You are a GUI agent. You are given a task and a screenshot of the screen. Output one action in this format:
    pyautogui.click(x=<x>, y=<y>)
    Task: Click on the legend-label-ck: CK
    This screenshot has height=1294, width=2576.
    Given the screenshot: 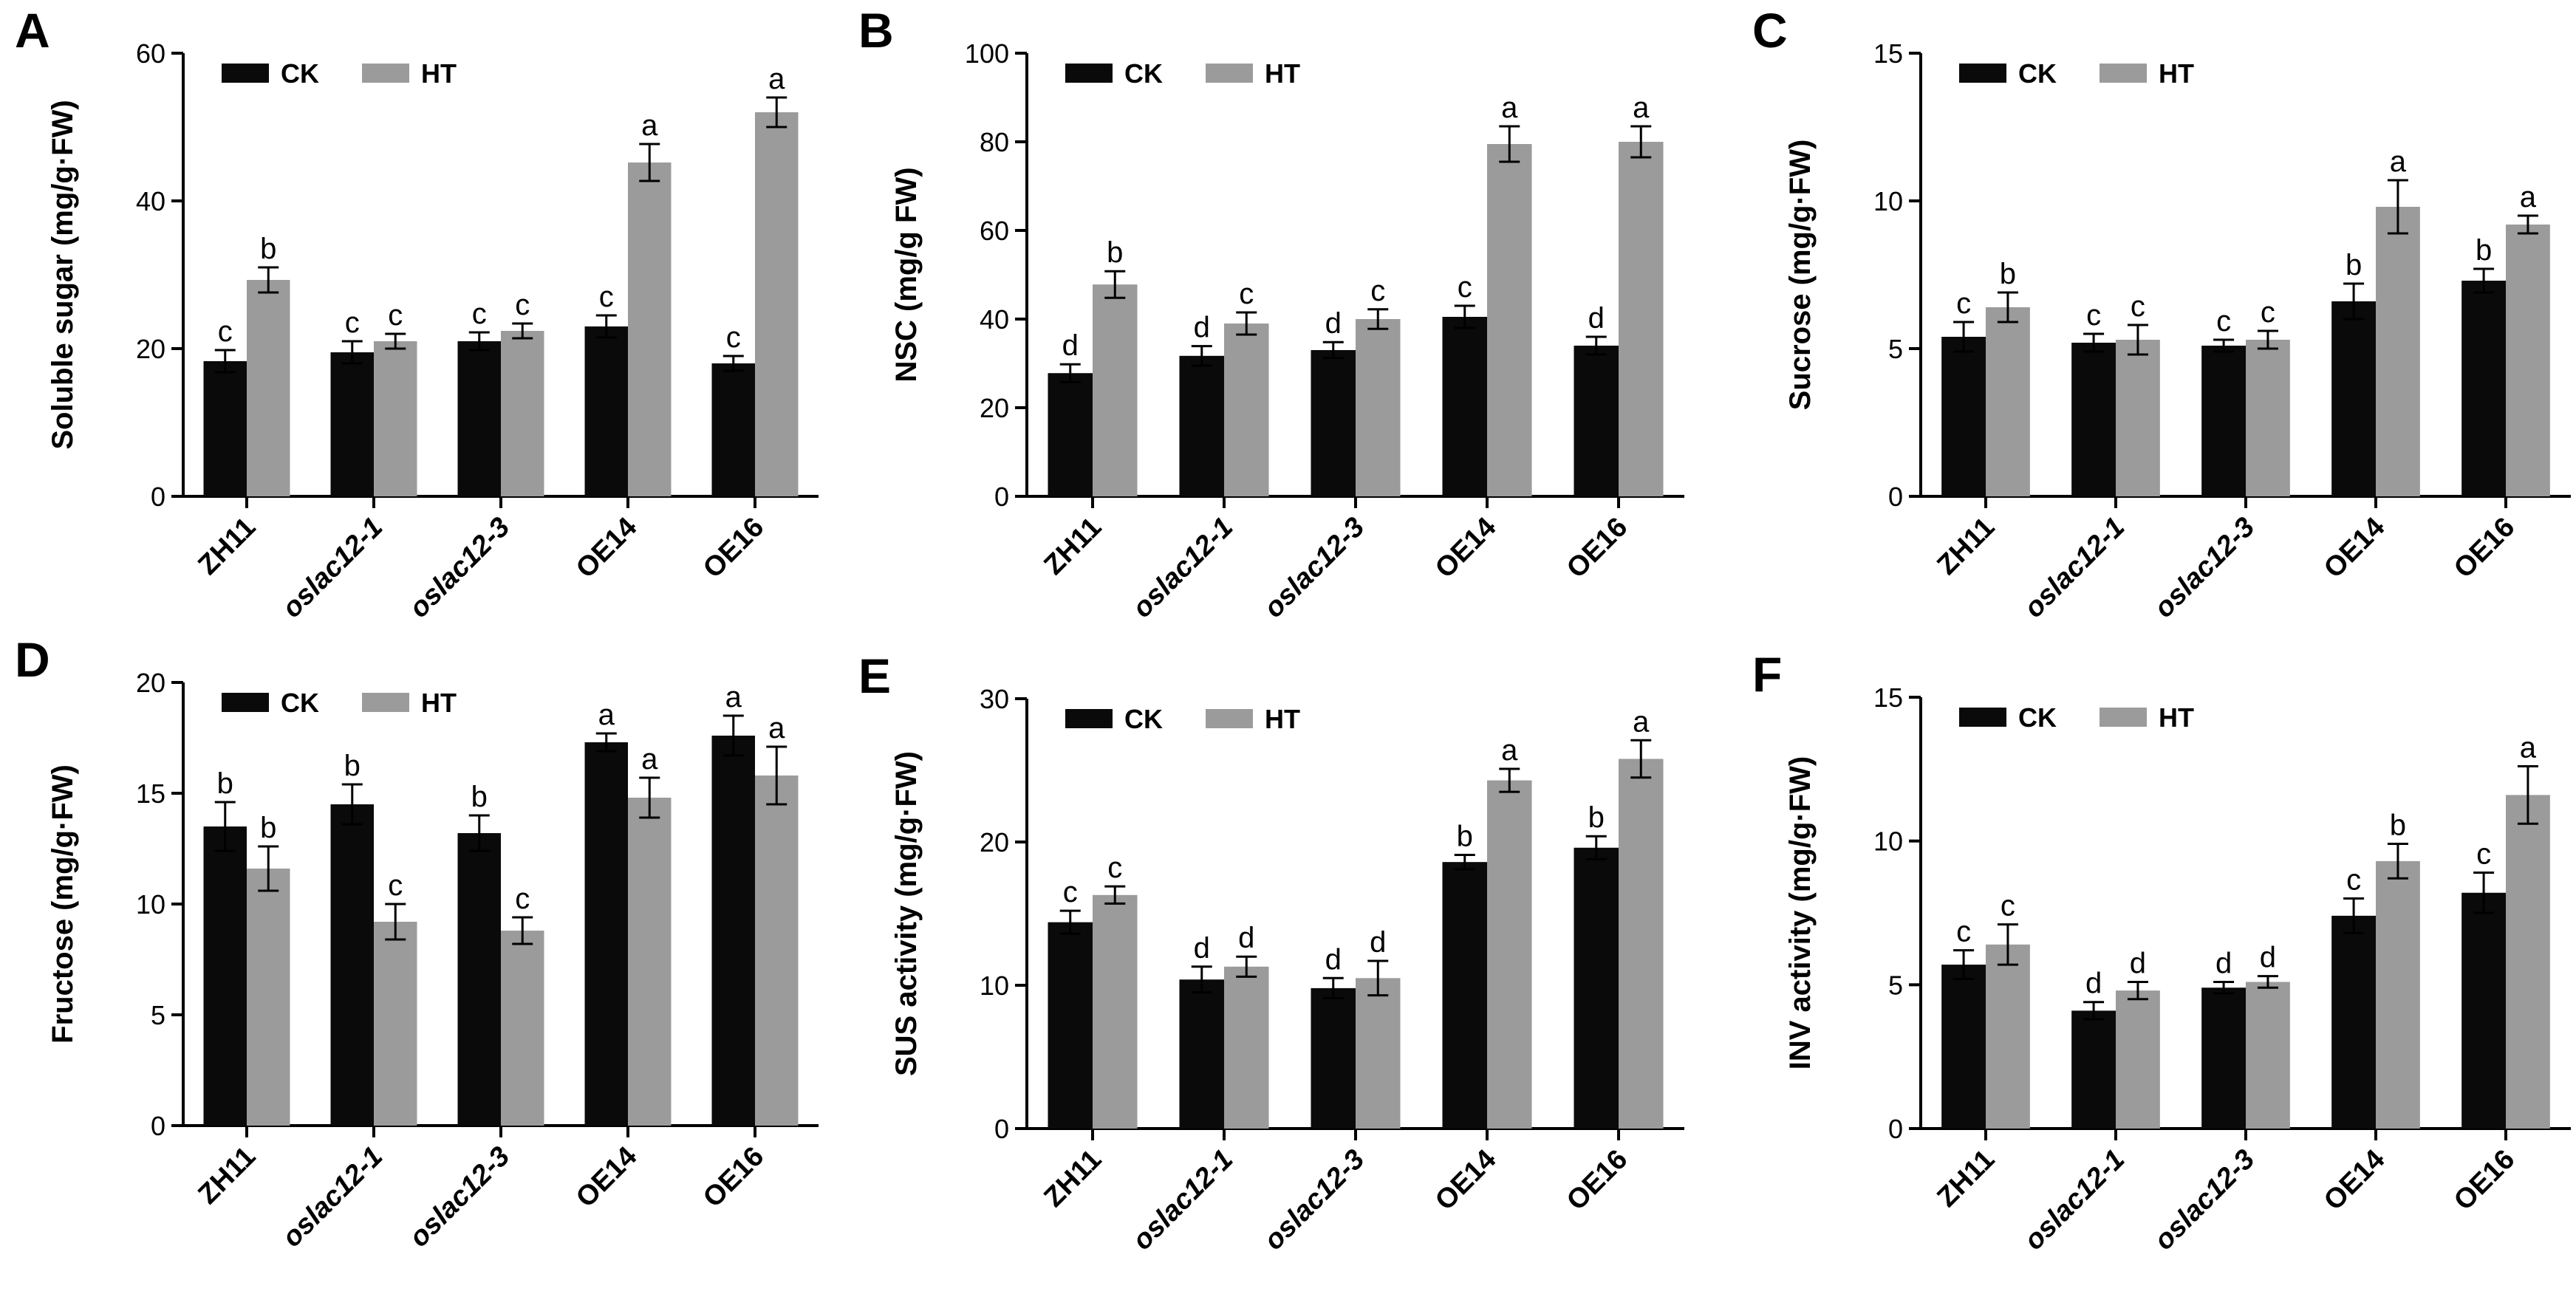 What is the action you would take?
    pyautogui.click(x=1143, y=73)
    